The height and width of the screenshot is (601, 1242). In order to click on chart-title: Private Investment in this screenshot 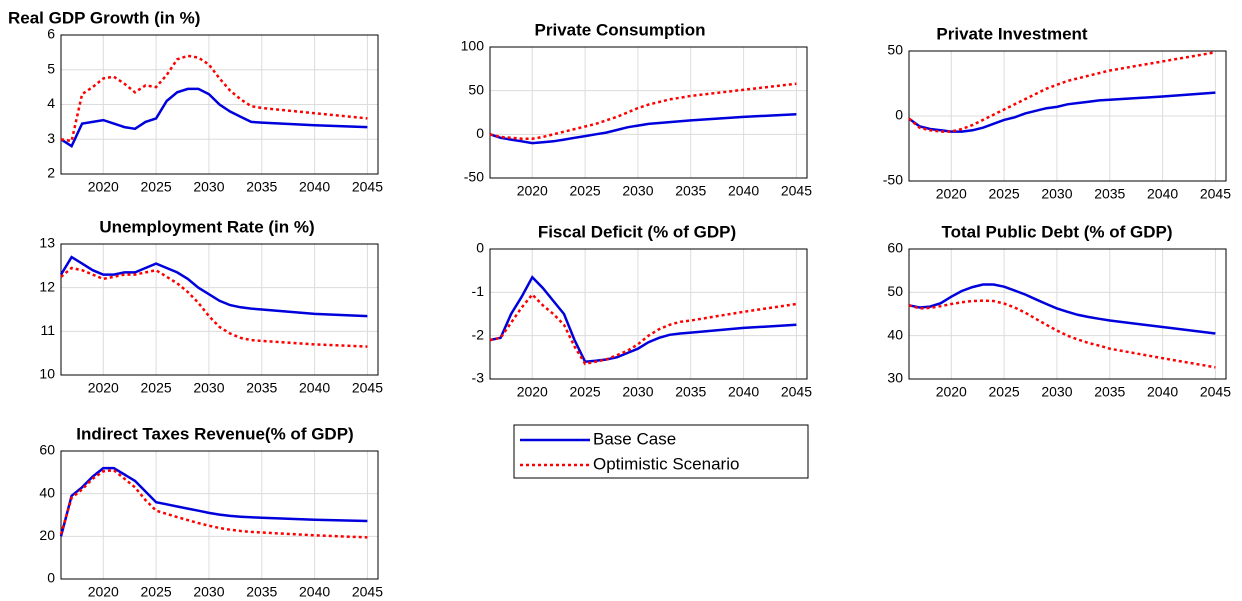, I will do `click(1012, 33)`.